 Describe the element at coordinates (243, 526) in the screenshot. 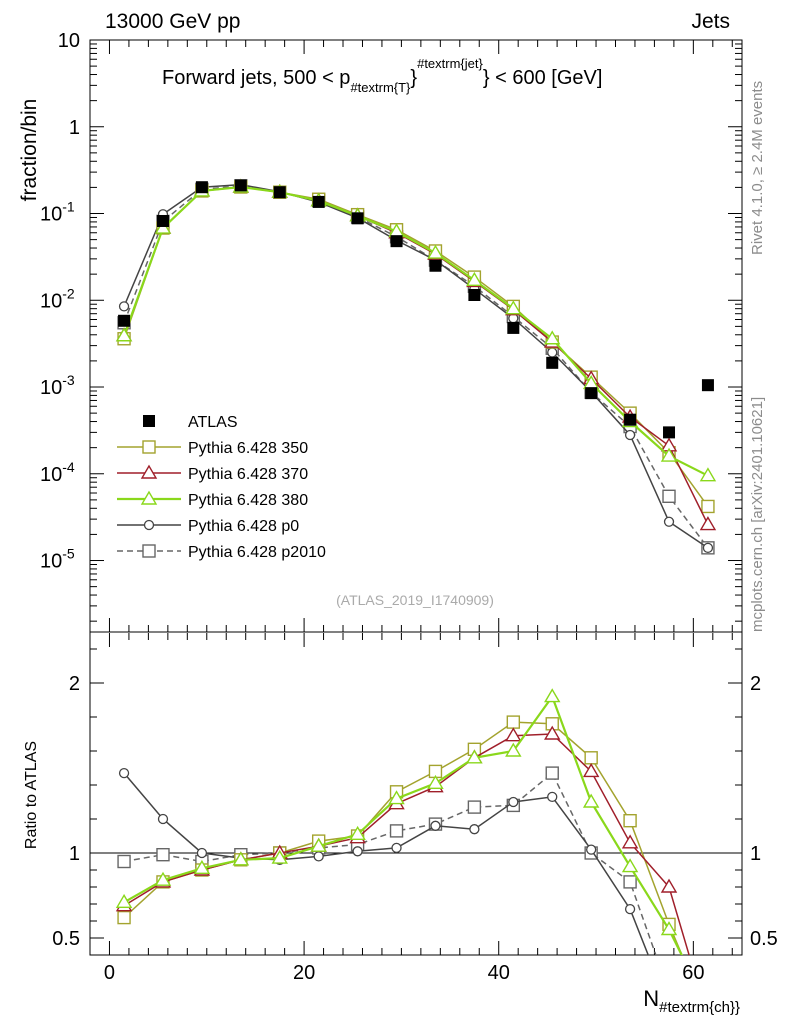

I see `legend-label-p0: Pythia 6.428 p0` at that location.